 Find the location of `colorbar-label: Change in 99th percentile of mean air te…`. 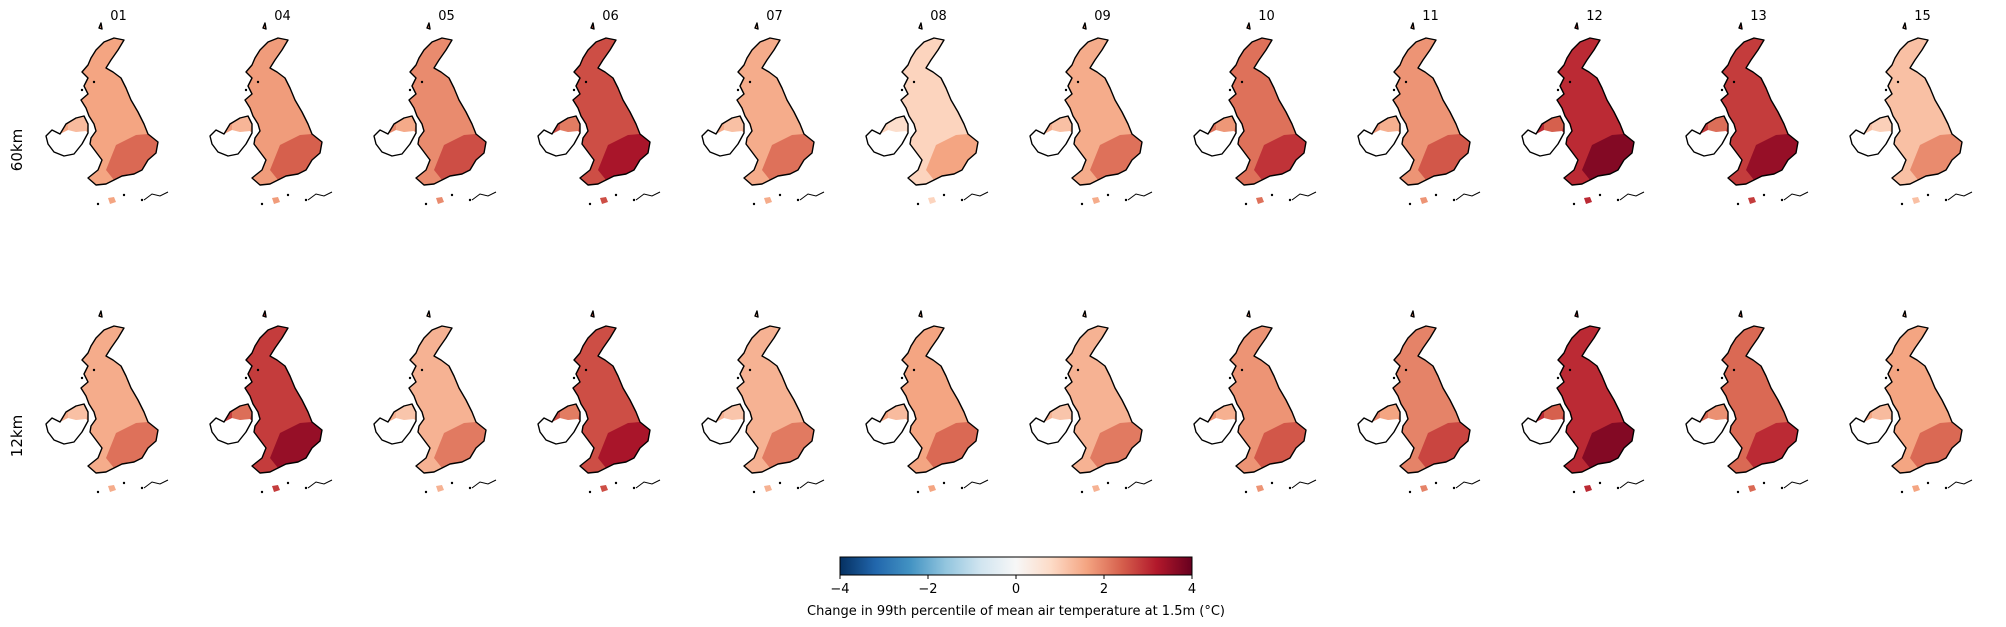

colorbar-label: Change in 99th percentile of mean air te… is located at coordinates (1016, 611).